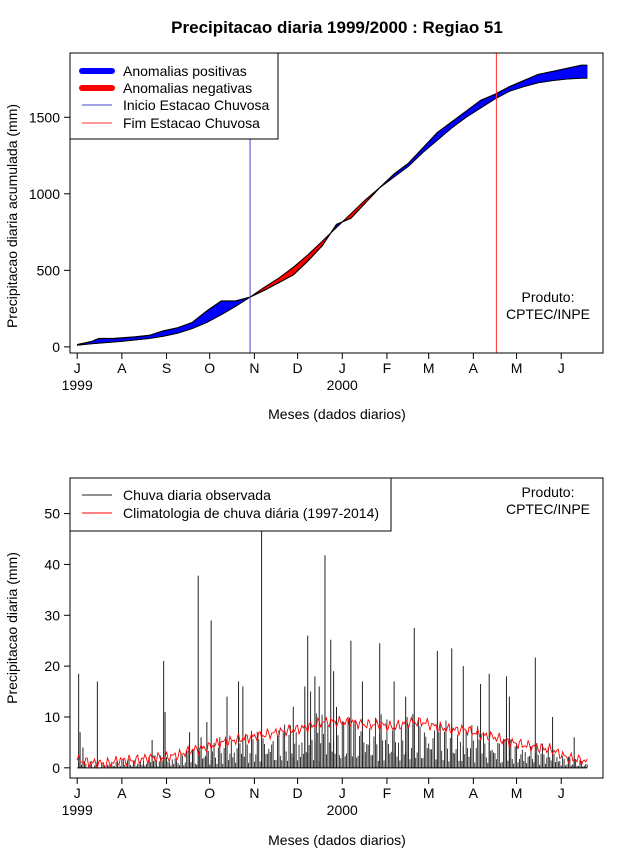 This screenshot has width=640, height=850. Describe the element at coordinates (44, 194) in the screenshot. I see `y-tick-label: 1000` at that location.